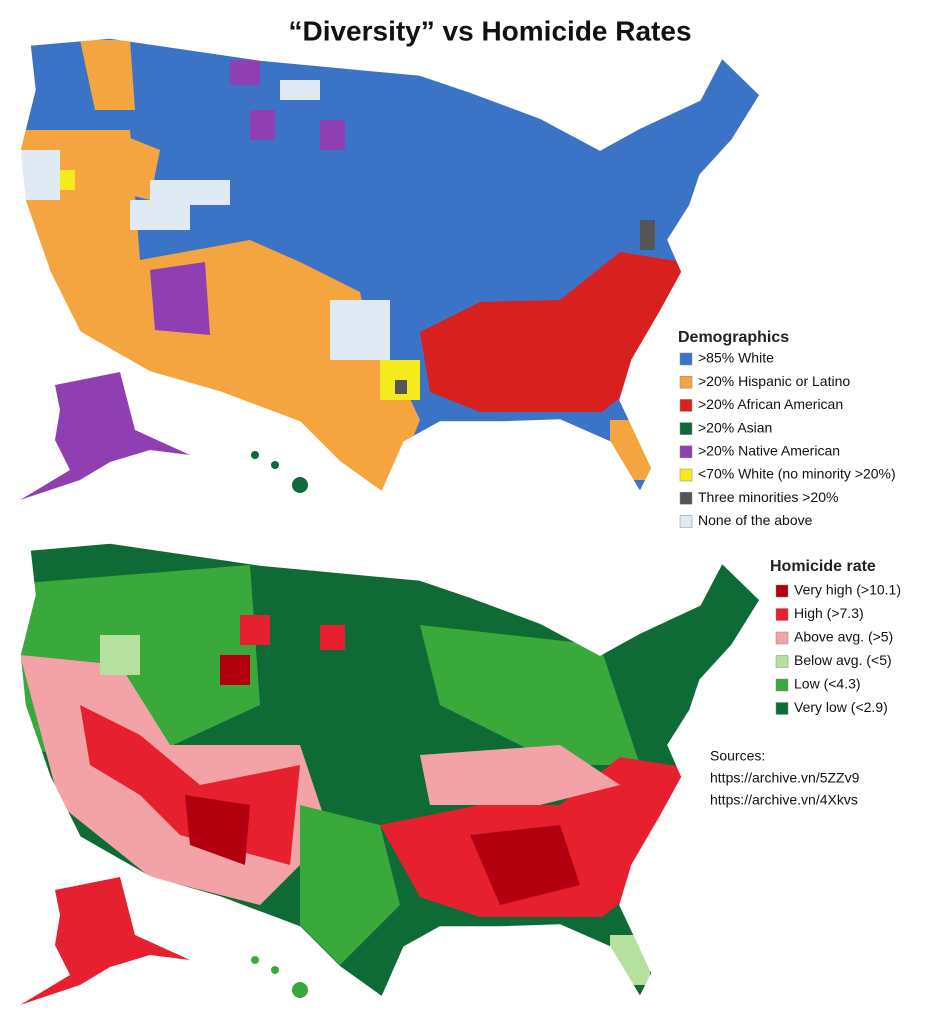 The height and width of the screenshot is (1024, 948). Describe the element at coordinates (841, 707) in the screenshot. I see `legend-label: Very low (<2.9)` at that location.